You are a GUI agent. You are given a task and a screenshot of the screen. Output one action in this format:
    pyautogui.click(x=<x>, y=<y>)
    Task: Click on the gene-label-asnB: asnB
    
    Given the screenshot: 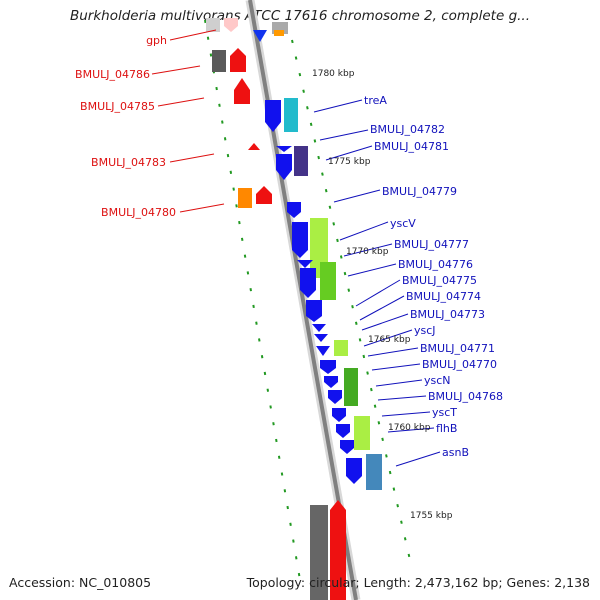 What is the action you would take?
    pyautogui.click(x=455, y=452)
    